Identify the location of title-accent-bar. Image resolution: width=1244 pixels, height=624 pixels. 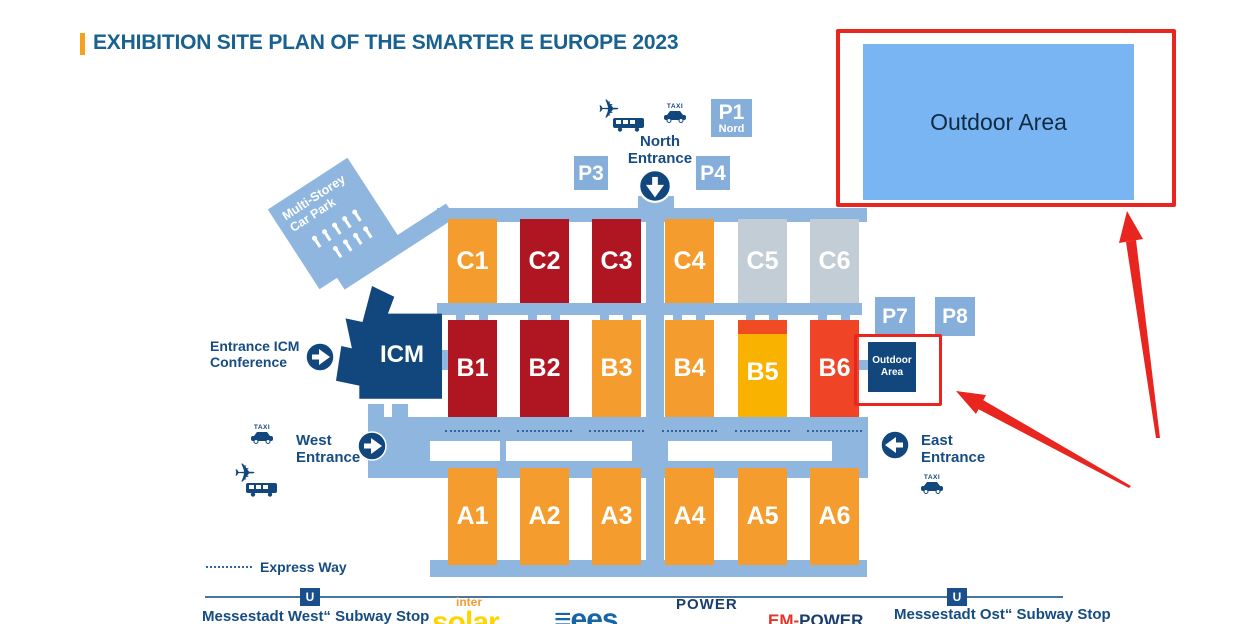
(82, 44).